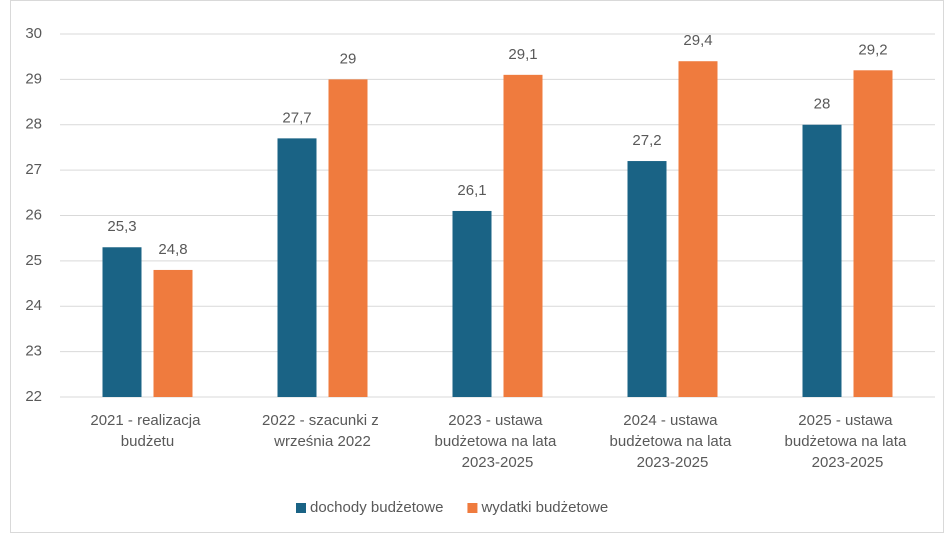 The image size is (944, 533). Describe the element at coordinates (121, 226) in the screenshot. I see `data-label: 25,3` at that location.